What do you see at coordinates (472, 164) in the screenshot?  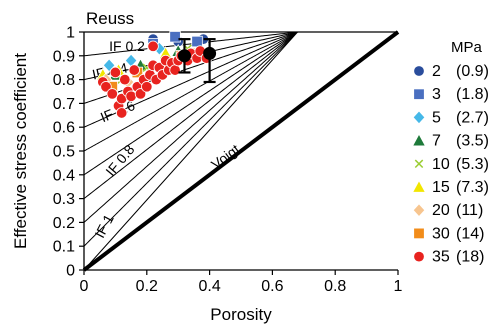 I see `legend-value: (5.3)` at bounding box center [472, 164].